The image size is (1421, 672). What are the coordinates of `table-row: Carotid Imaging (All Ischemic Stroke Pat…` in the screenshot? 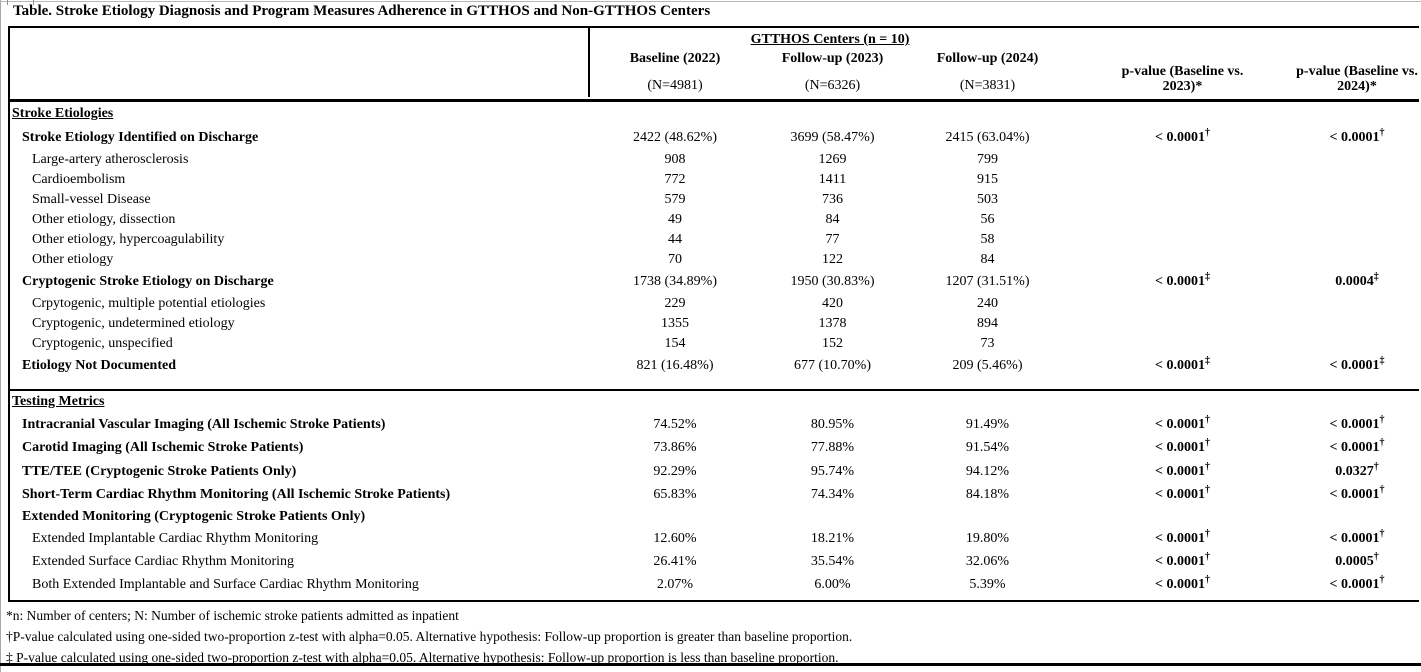 It's located at (714, 449).